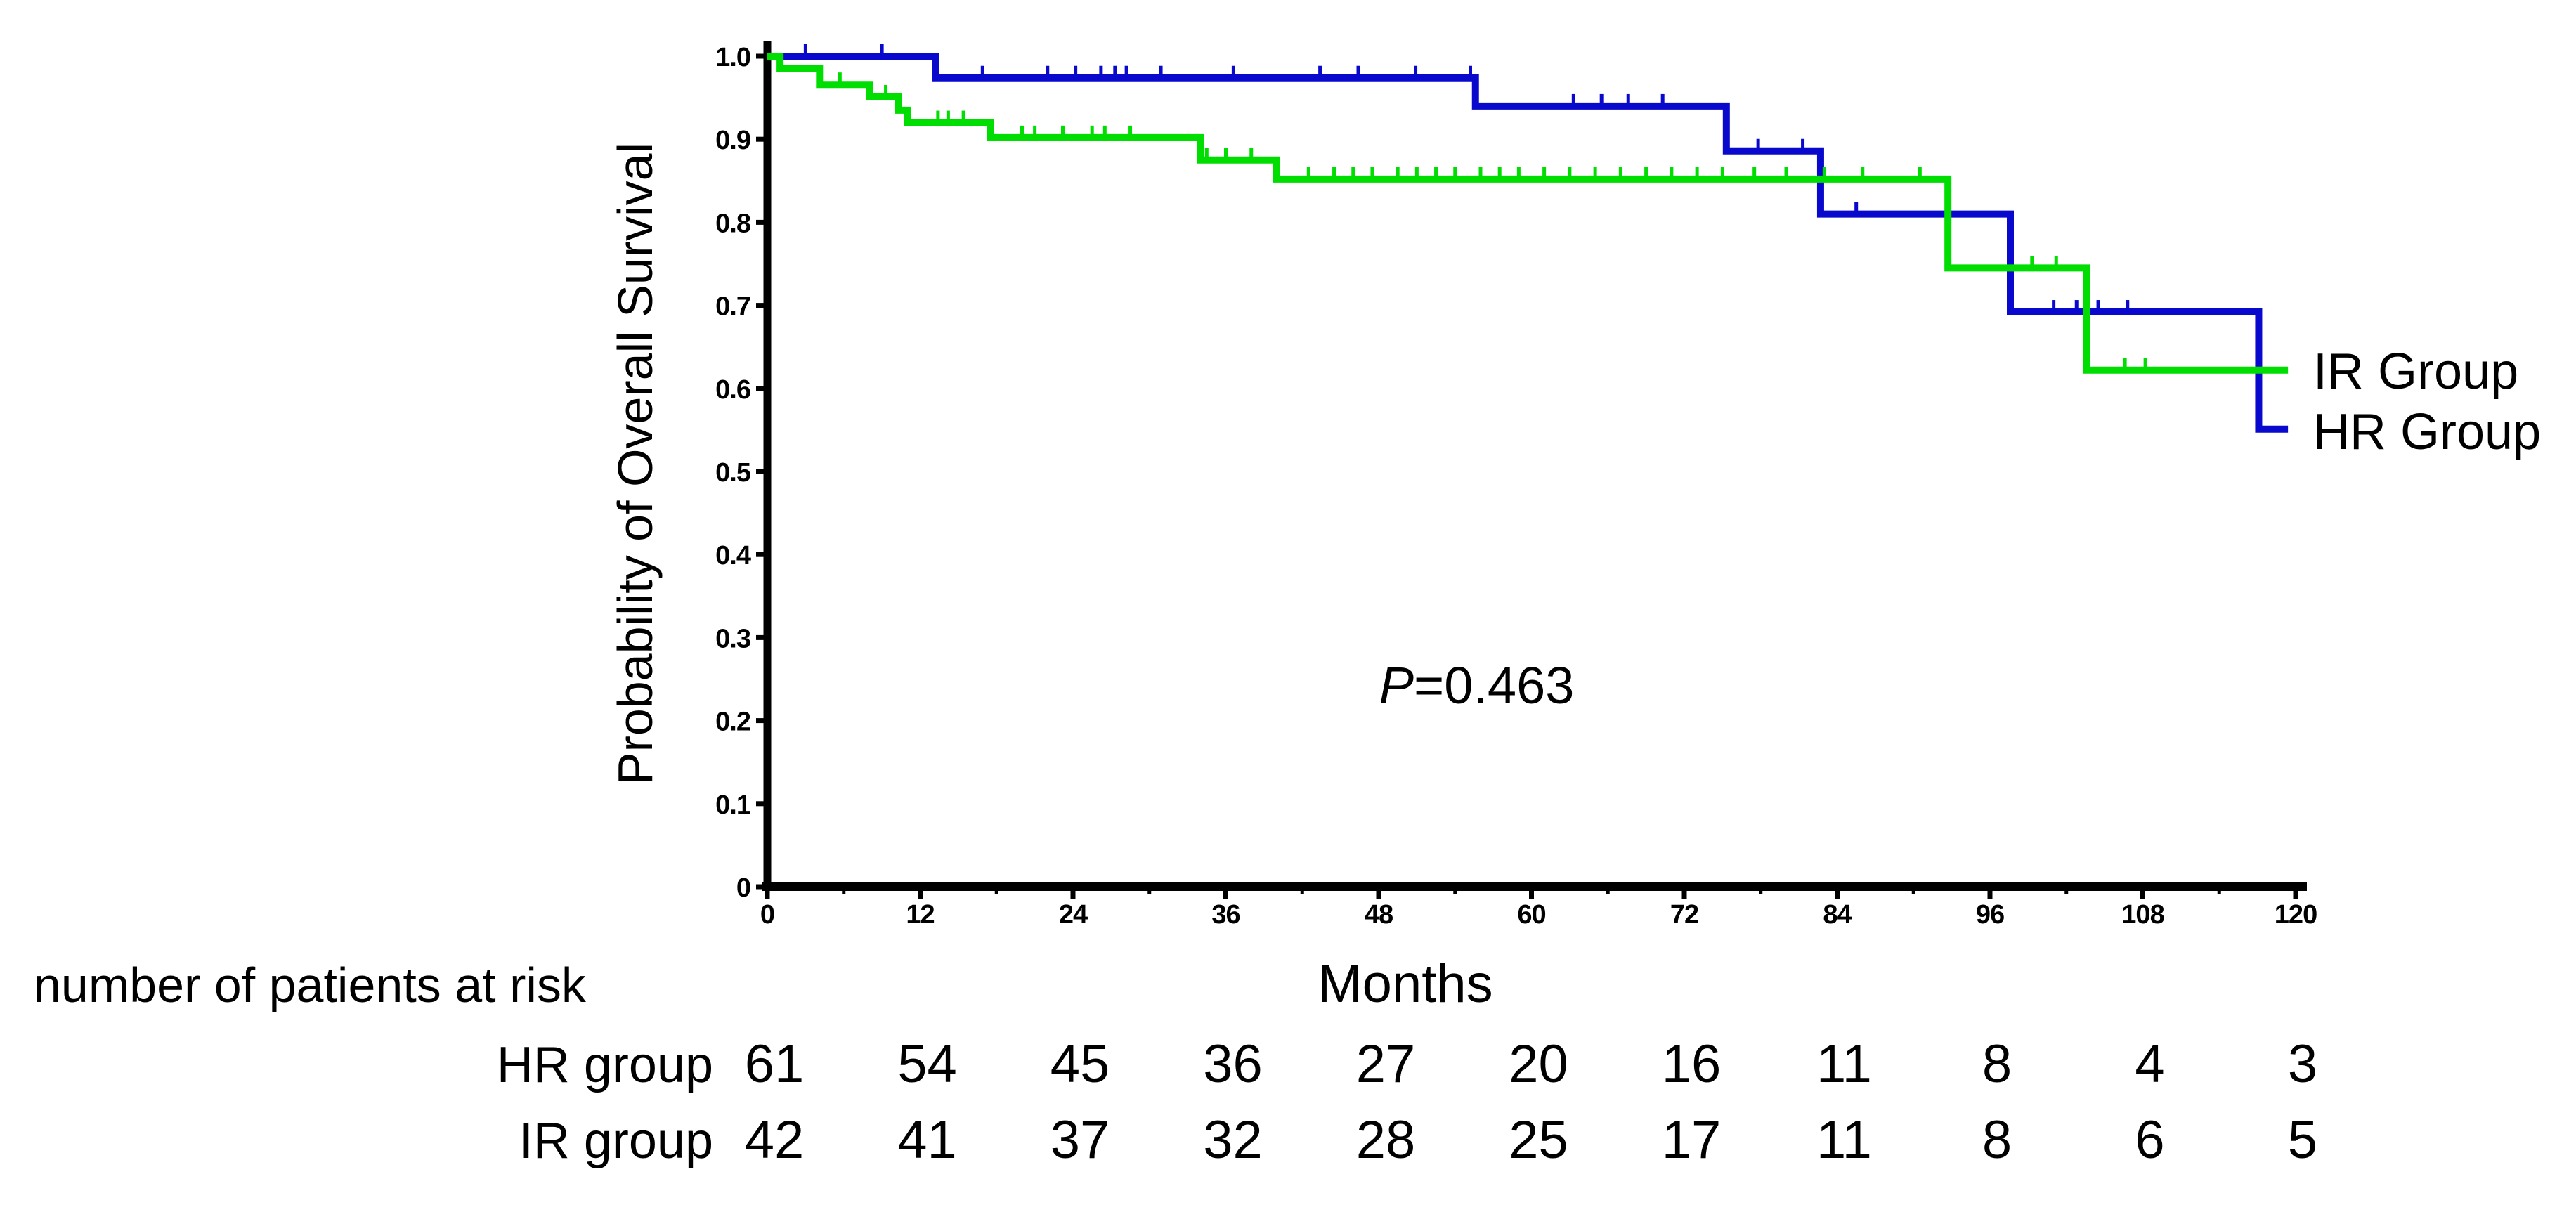  I want to click on risk-table-values-layer: 61 54 45 36 27 20 16 11 8 4 342 41 37 32 28 25 17 11 8 6 5, so click(1531, 1102).